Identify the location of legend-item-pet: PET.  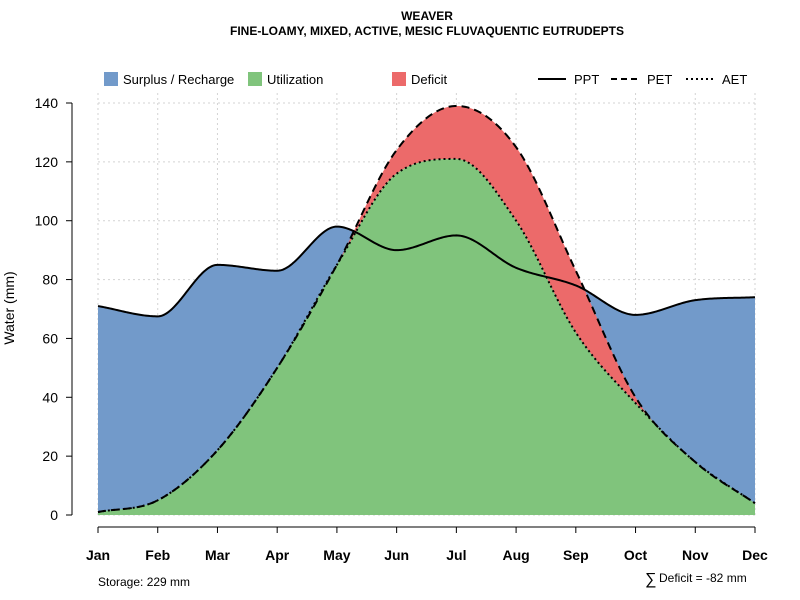
(641, 79).